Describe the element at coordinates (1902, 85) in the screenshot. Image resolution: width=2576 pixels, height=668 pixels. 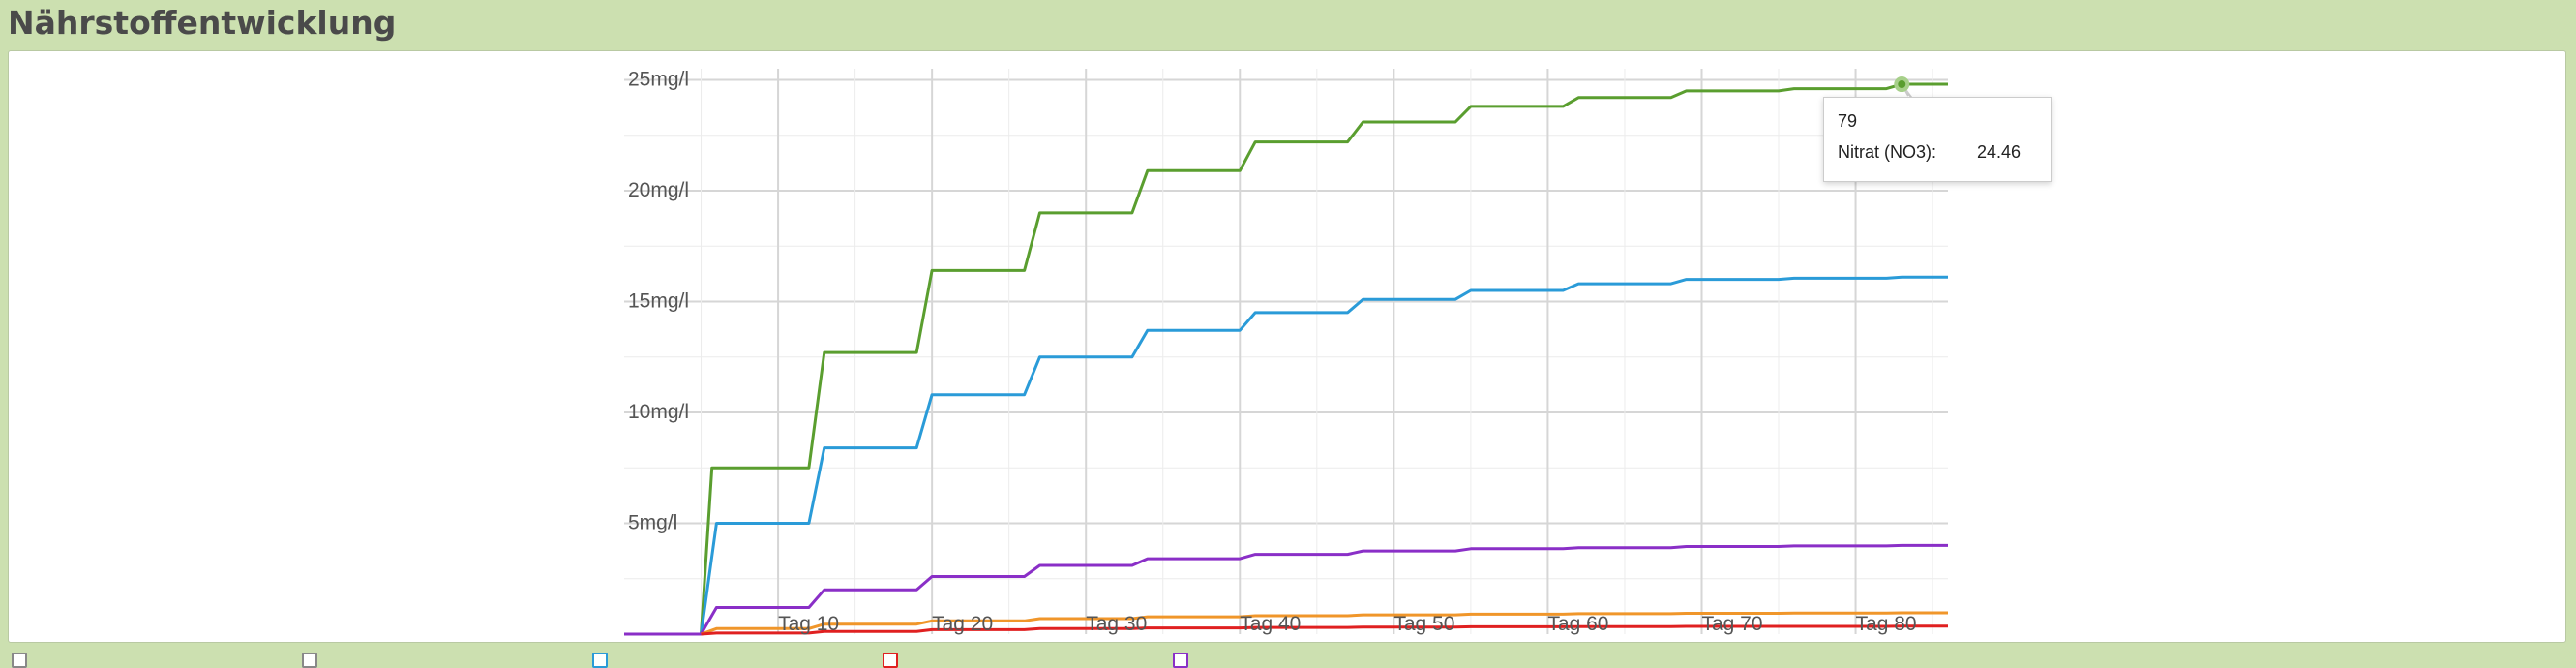
I see `highlight-point` at that location.